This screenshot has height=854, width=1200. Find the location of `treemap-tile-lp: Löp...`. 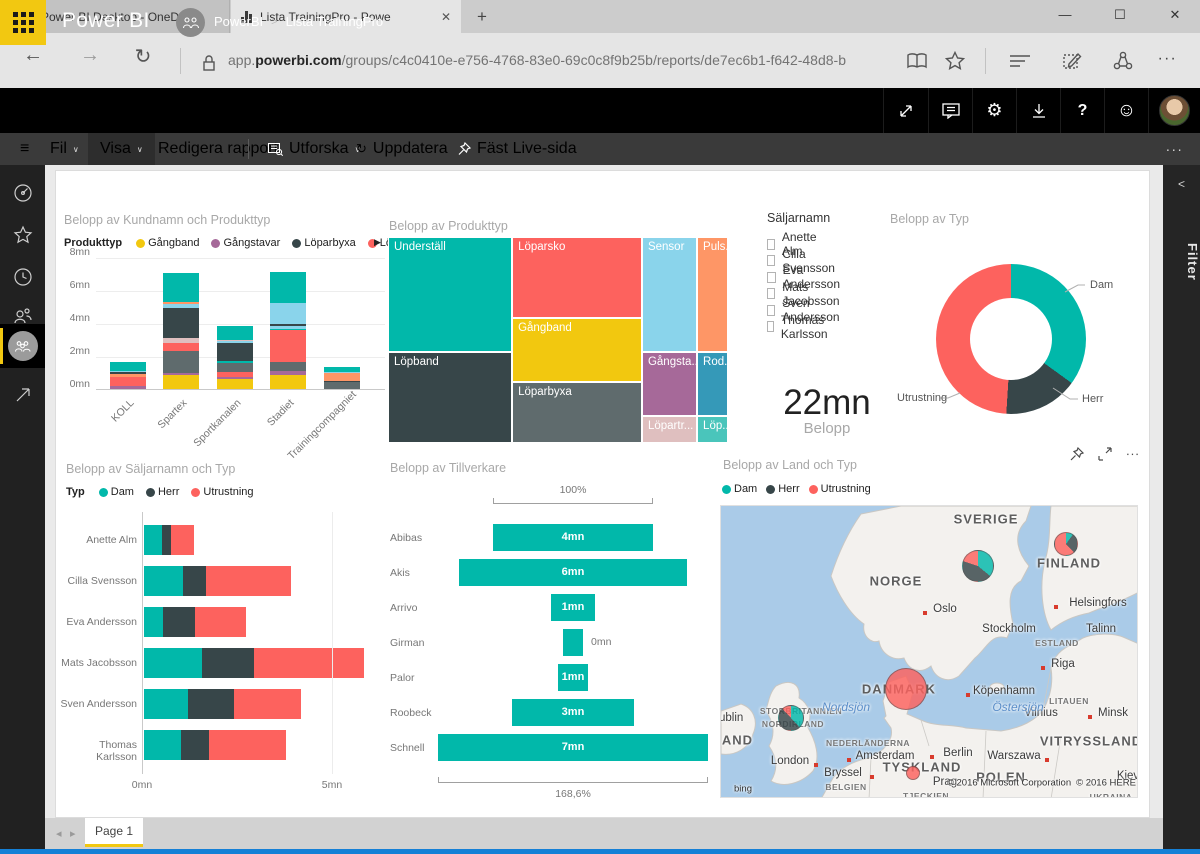

treemap-tile-lp: Löp... is located at coordinates (712, 429).